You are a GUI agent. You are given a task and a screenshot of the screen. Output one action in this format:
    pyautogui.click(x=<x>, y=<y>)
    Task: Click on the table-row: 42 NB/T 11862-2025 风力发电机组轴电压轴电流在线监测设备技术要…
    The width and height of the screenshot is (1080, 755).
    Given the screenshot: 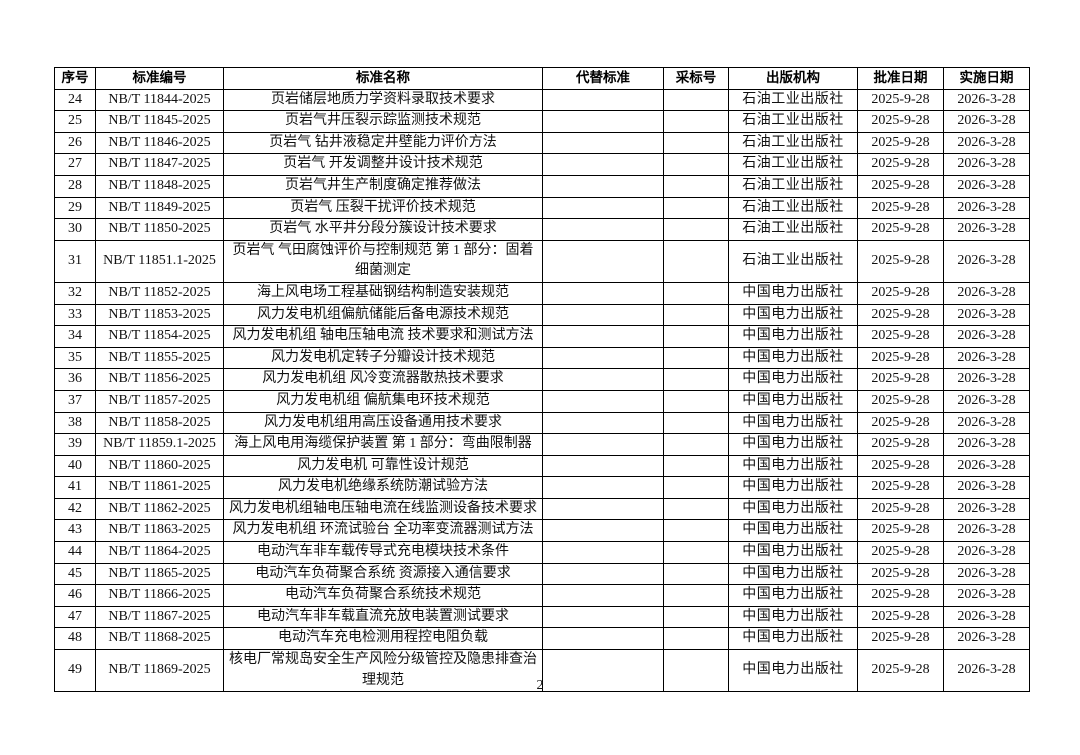 What is the action you would take?
    pyautogui.click(x=542, y=509)
    